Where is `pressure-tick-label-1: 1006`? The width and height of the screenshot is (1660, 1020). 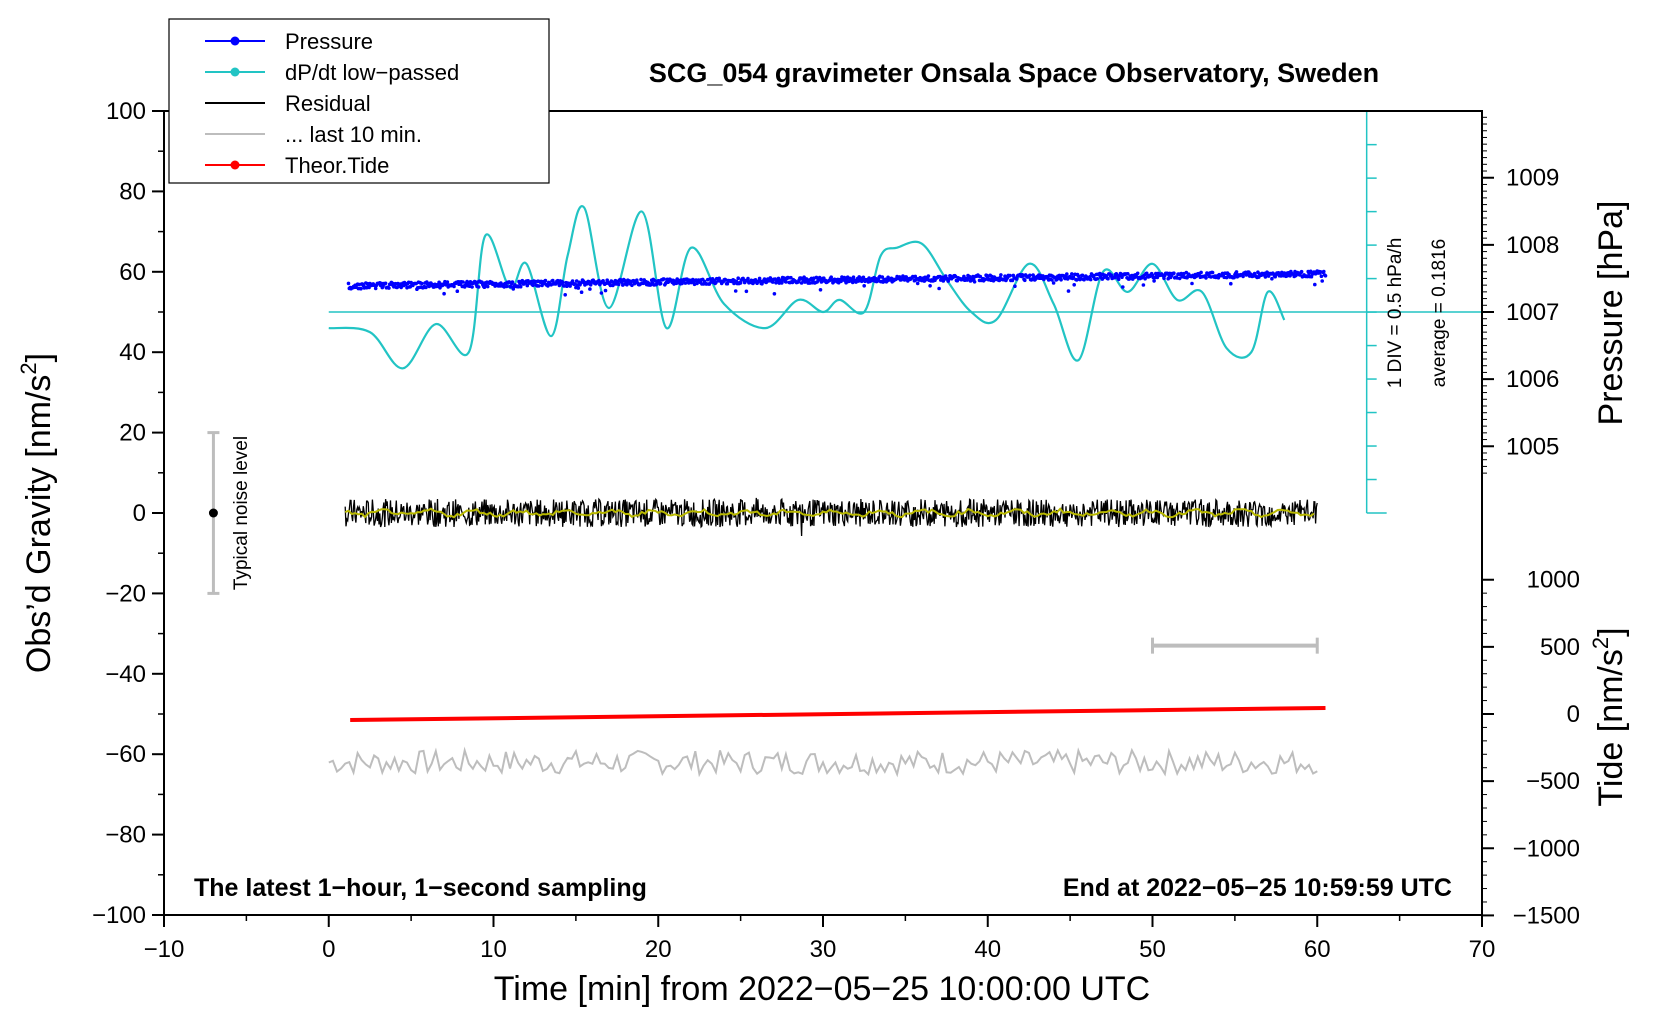
pressure-tick-label-1: 1006 is located at coordinates (1532, 379).